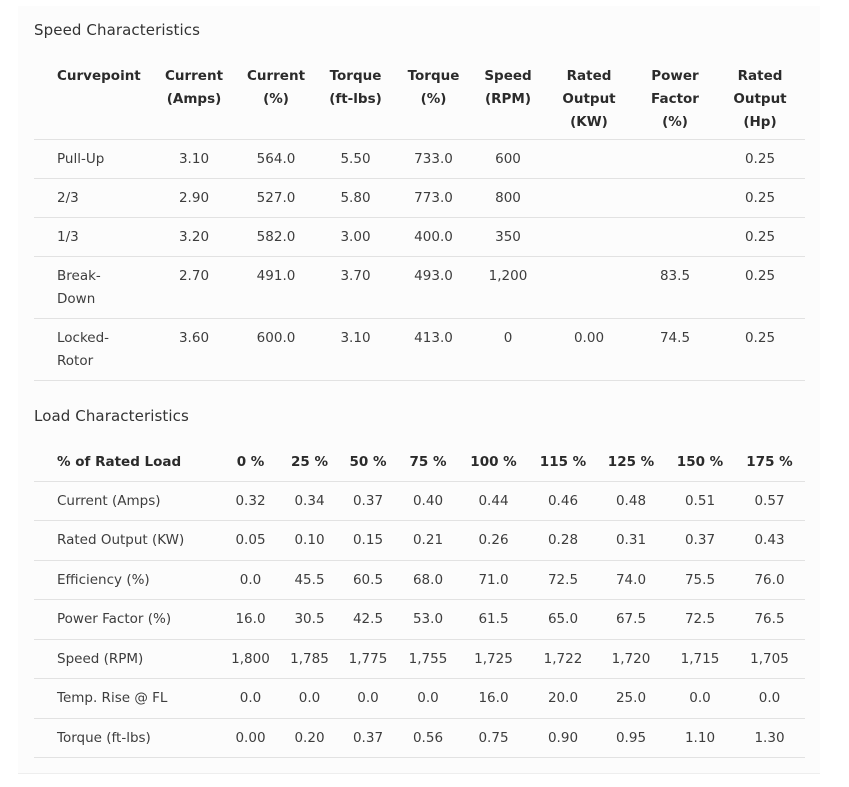 The width and height of the screenshot is (849, 787). I want to click on load-metric-label: Rated Output (KW), so click(126, 540).